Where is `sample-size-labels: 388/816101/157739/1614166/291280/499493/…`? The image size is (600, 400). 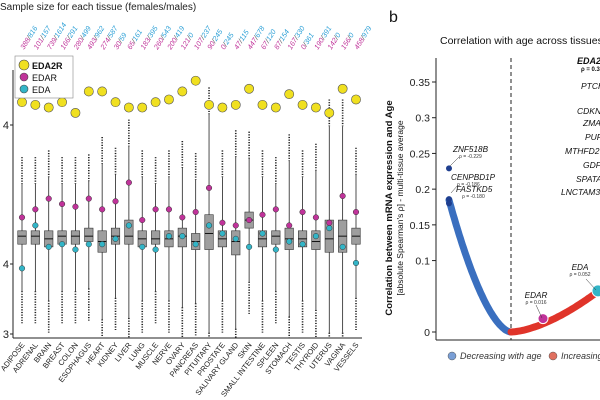 sample-size-labels: 388/816101/157739/1614166/291280/499493/… is located at coordinates (195, 36).